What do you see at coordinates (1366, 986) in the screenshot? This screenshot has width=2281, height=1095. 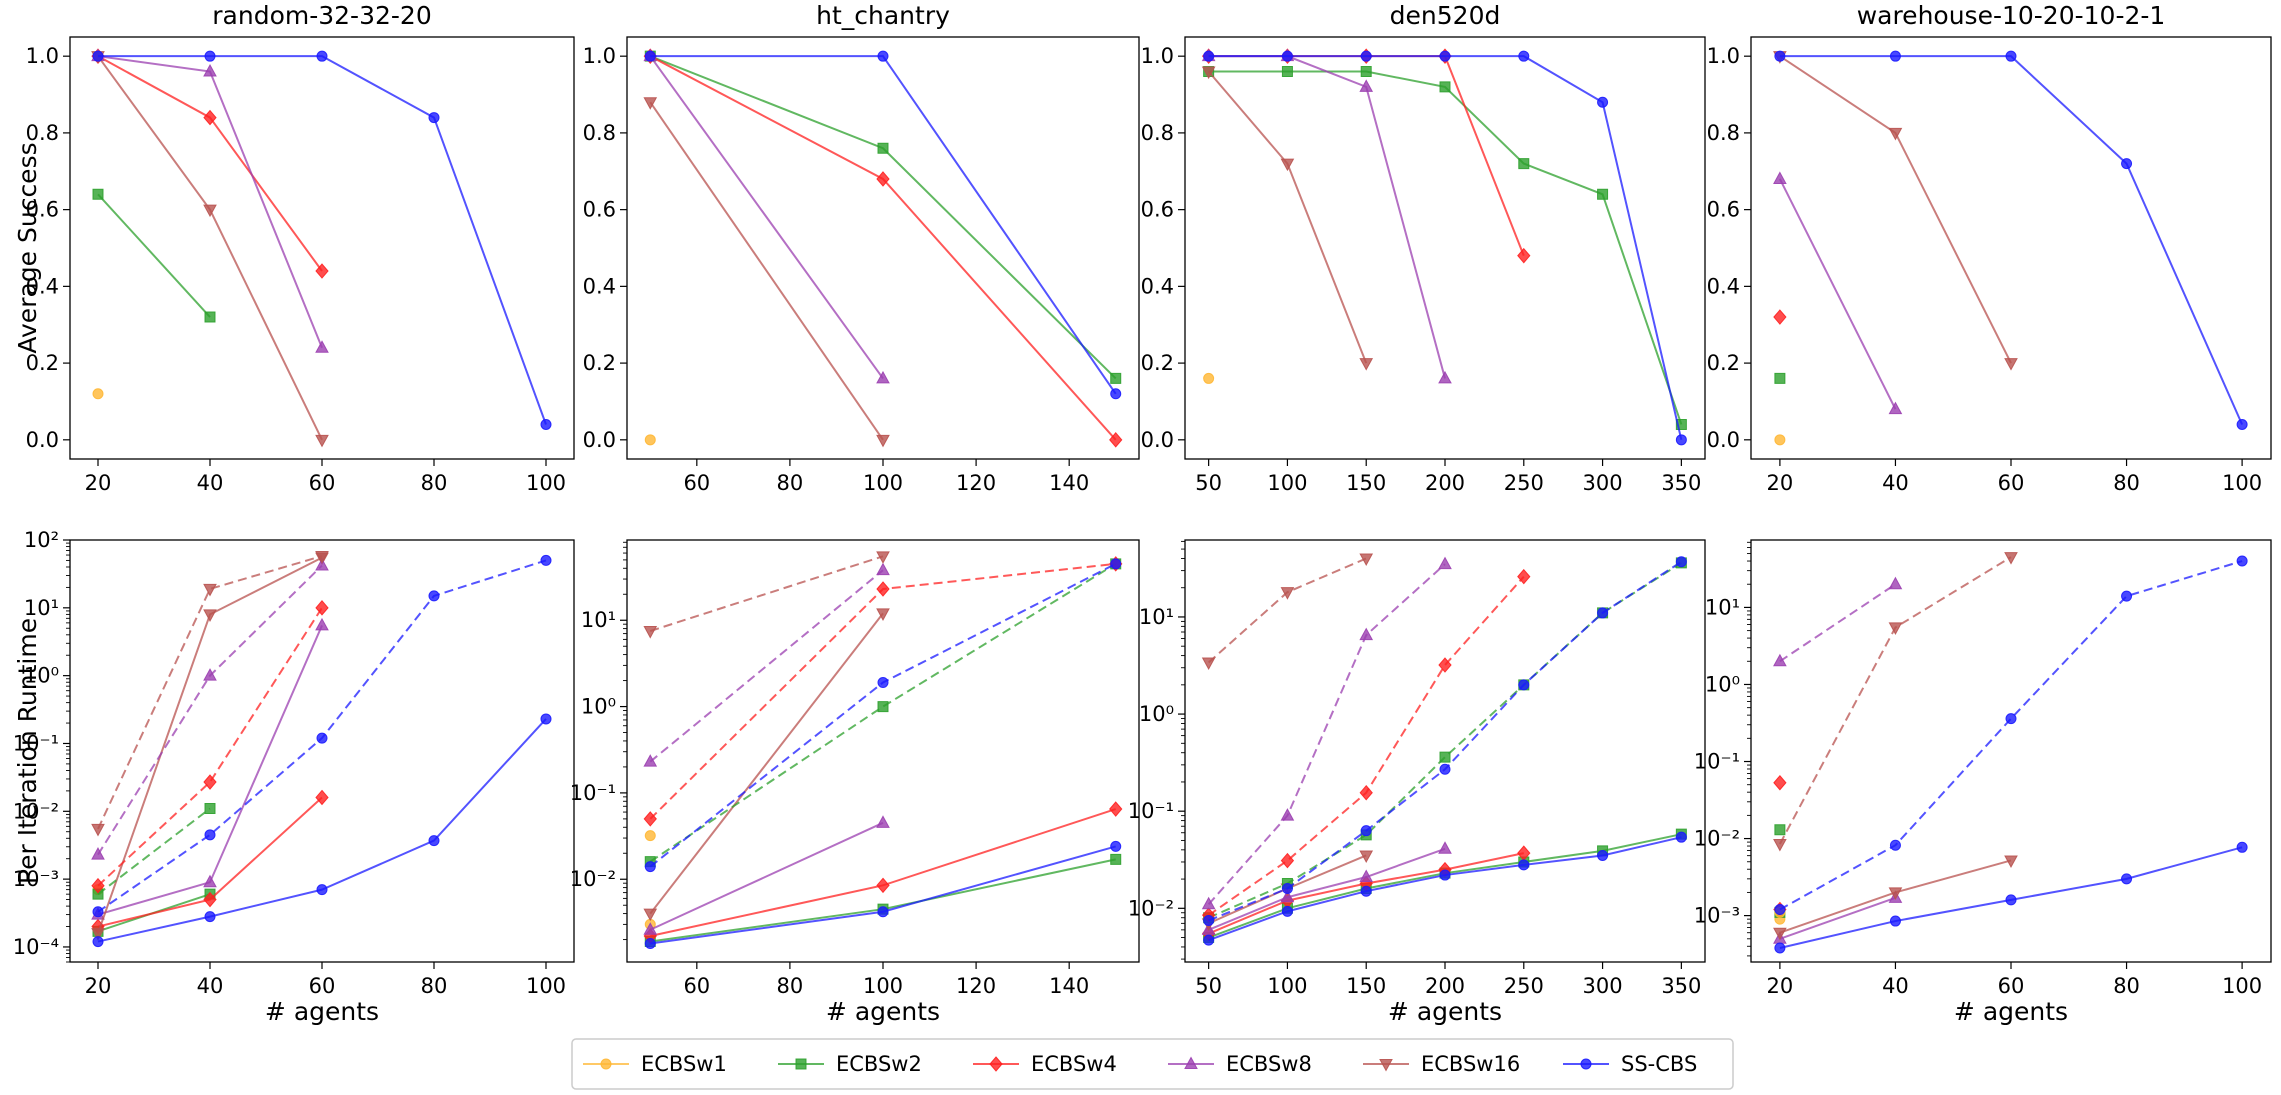 I see `x-tick-label: 150` at bounding box center [1366, 986].